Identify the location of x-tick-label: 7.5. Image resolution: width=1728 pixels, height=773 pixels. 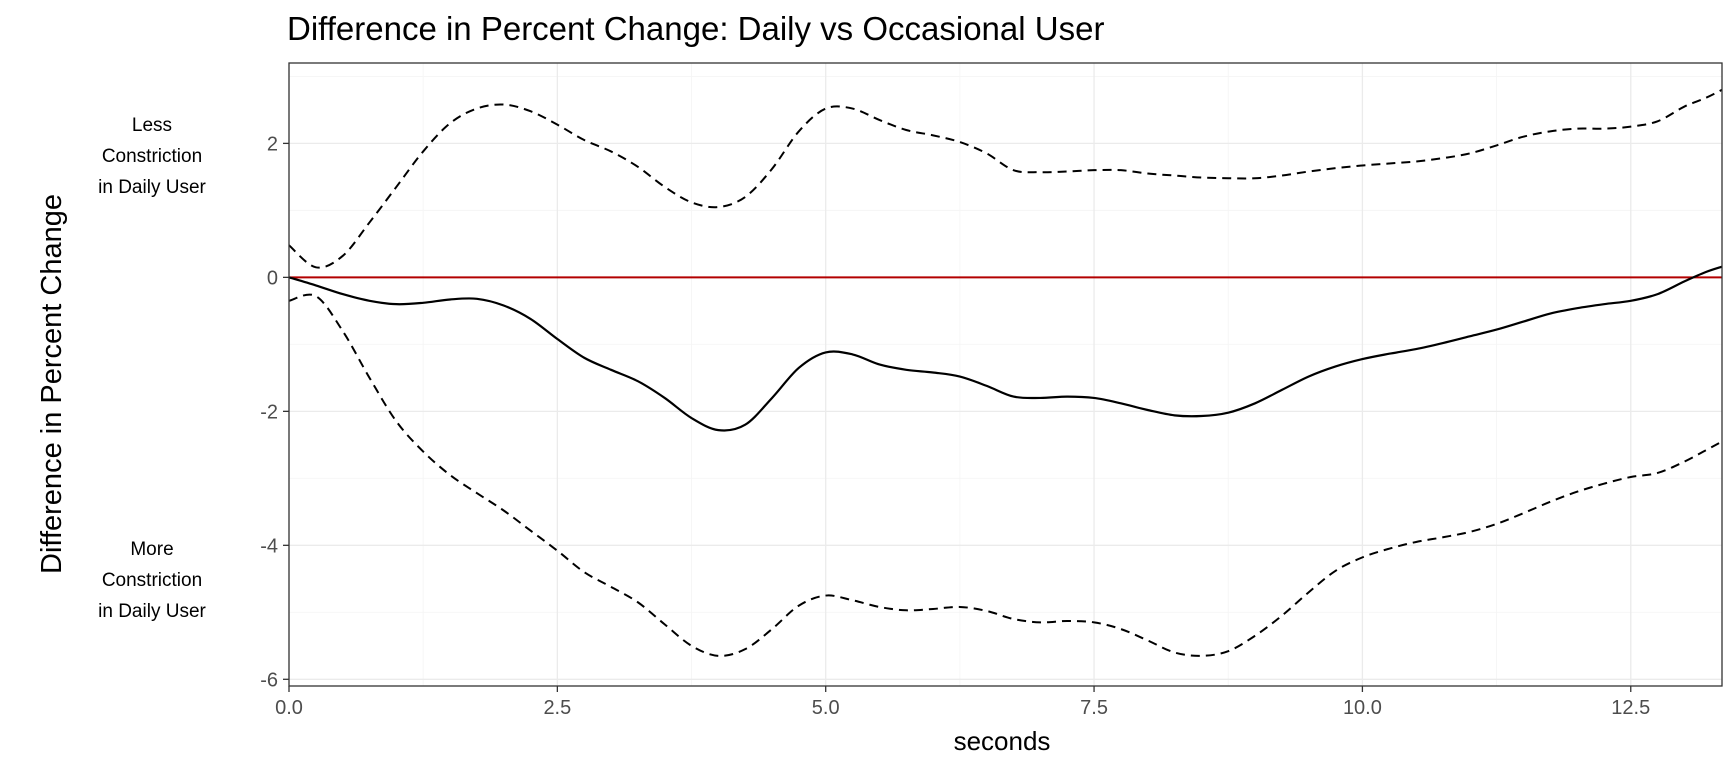
(1094, 708).